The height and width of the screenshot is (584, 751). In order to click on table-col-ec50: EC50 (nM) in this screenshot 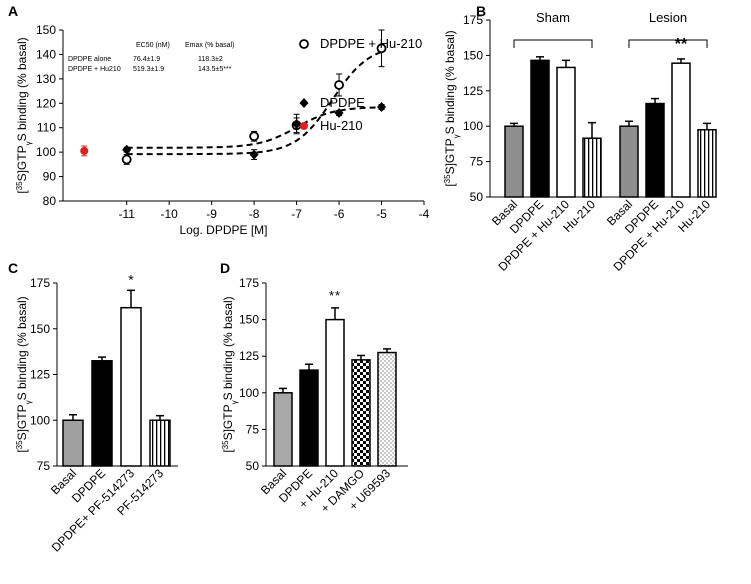, I will do `click(153, 45)`.